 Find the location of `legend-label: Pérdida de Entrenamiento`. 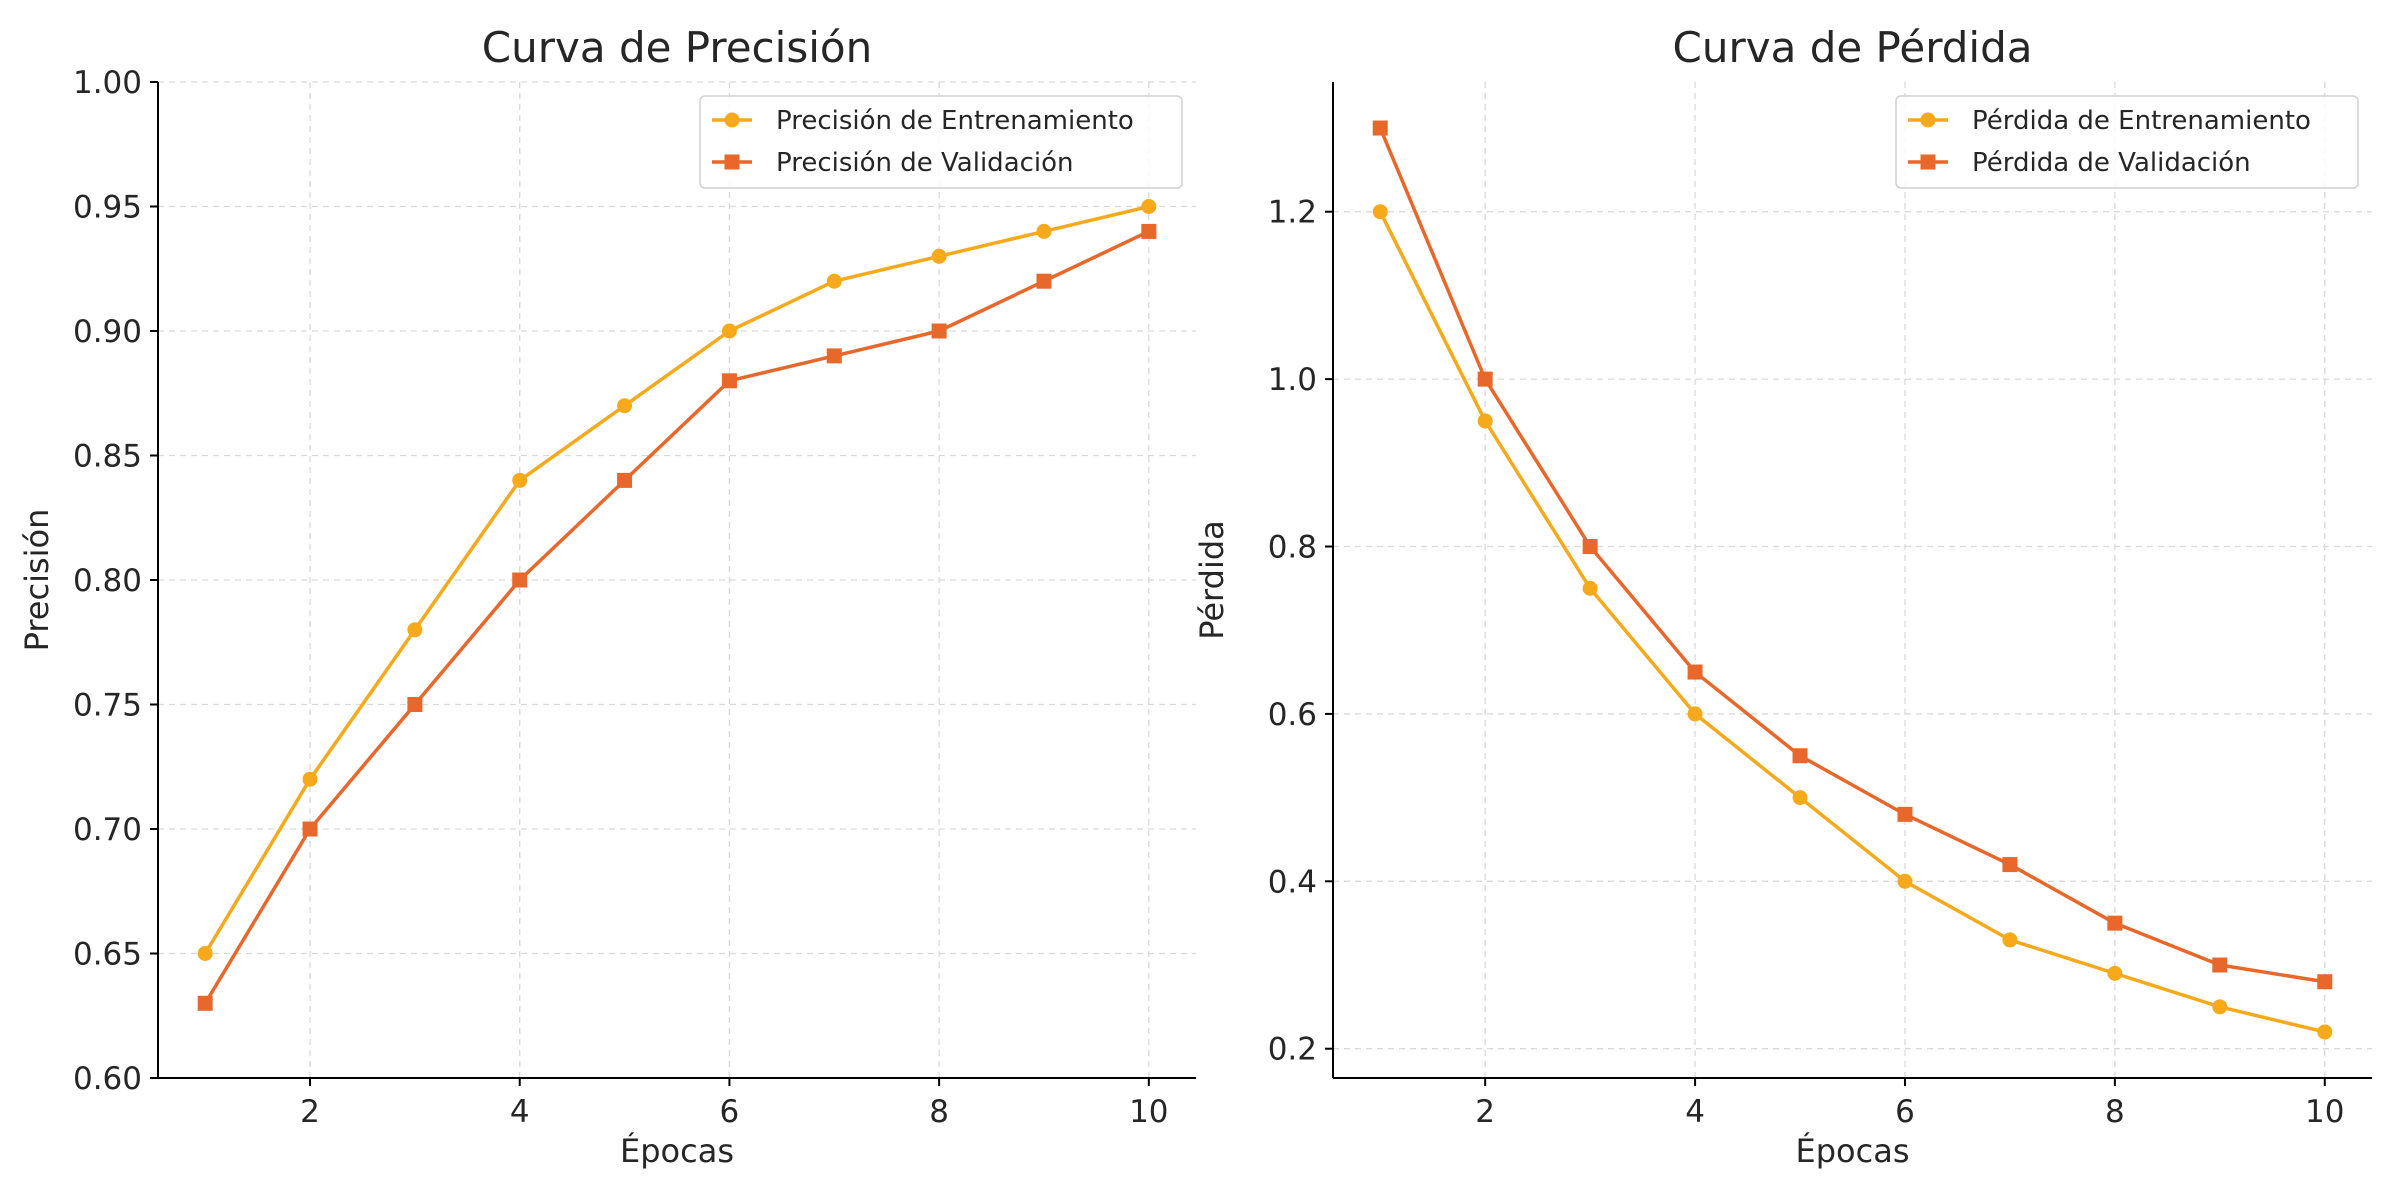

legend-label: Pérdida de Entrenamiento is located at coordinates (2141, 121).